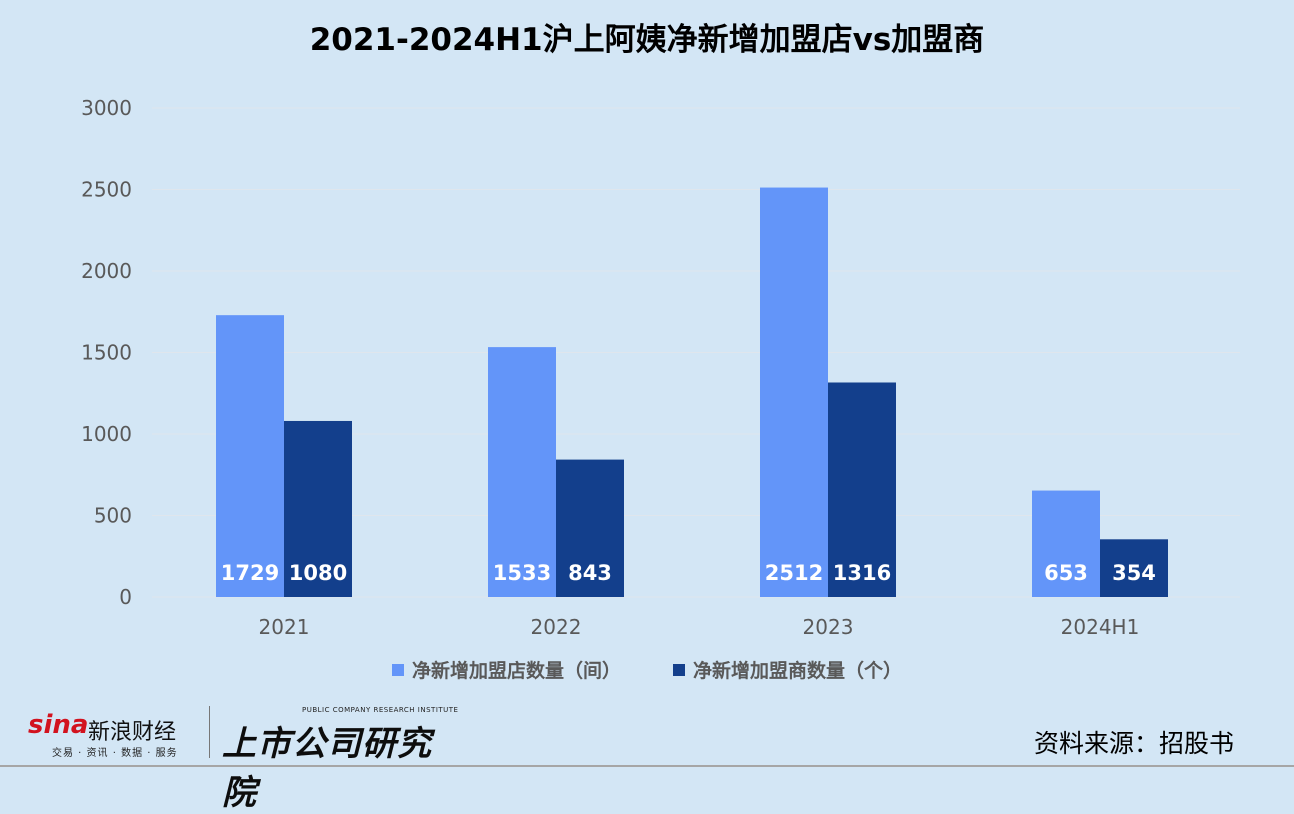 This screenshot has width=1294, height=814. What do you see at coordinates (1134, 573) in the screenshot?
I see `data-label-2024H1-series2: 354` at bounding box center [1134, 573].